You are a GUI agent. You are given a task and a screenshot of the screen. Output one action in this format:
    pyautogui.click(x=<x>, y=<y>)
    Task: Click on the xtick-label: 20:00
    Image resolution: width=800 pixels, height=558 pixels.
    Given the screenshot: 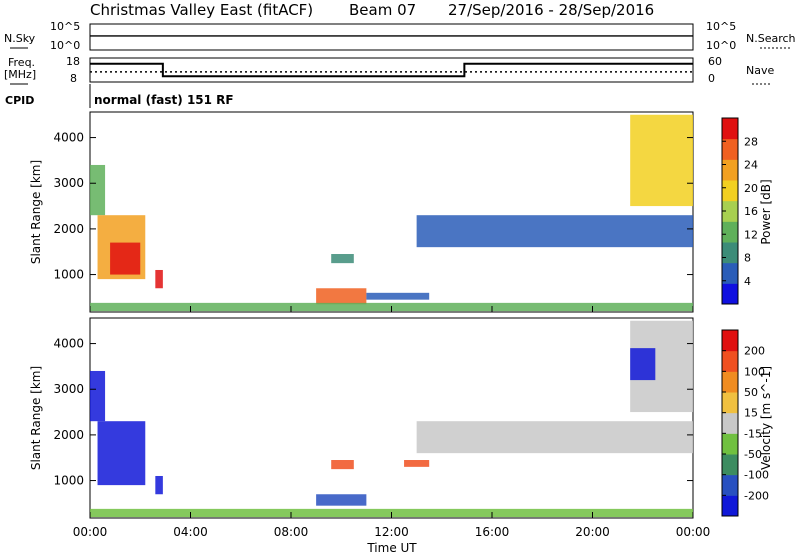 What is the action you would take?
    pyautogui.click(x=592, y=532)
    